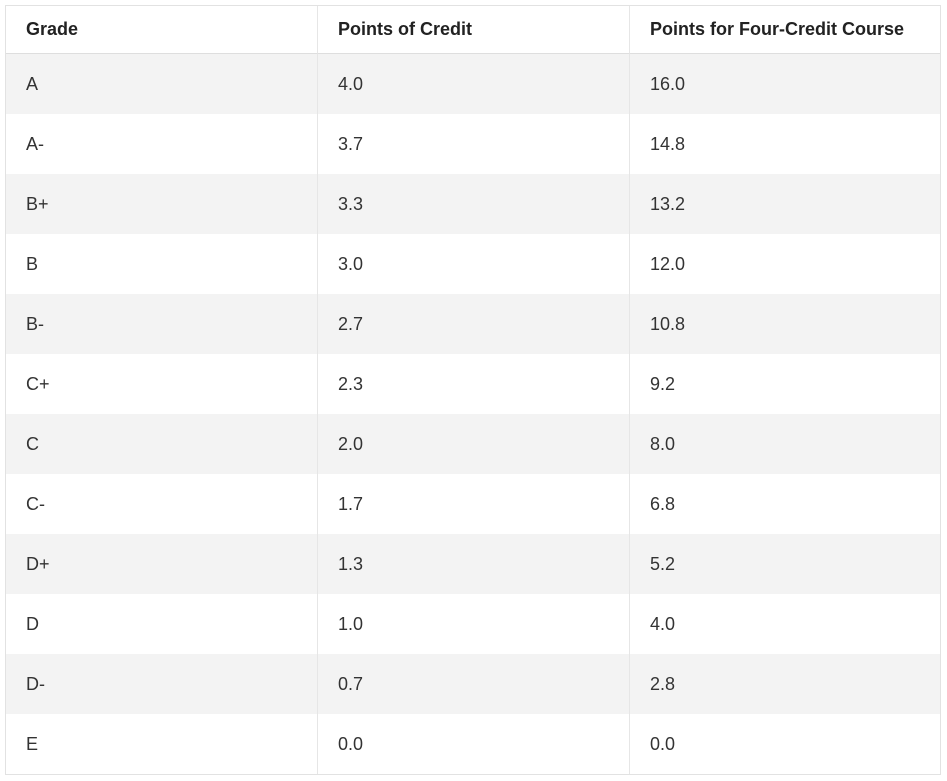 The width and height of the screenshot is (947, 781). I want to click on points-of-credit-cell: 2.7, so click(474, 324).